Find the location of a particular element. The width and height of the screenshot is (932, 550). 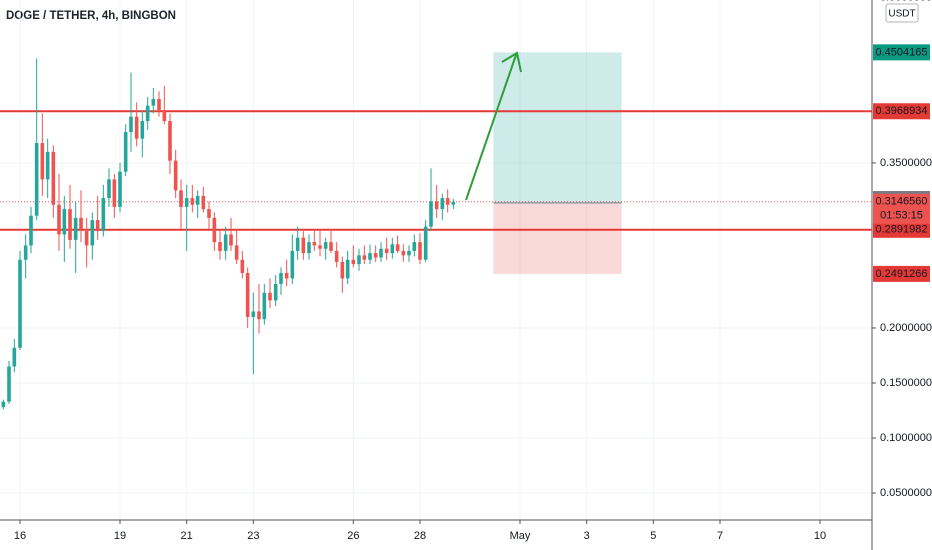

currency: USDT is located at coordinates (901, 14).